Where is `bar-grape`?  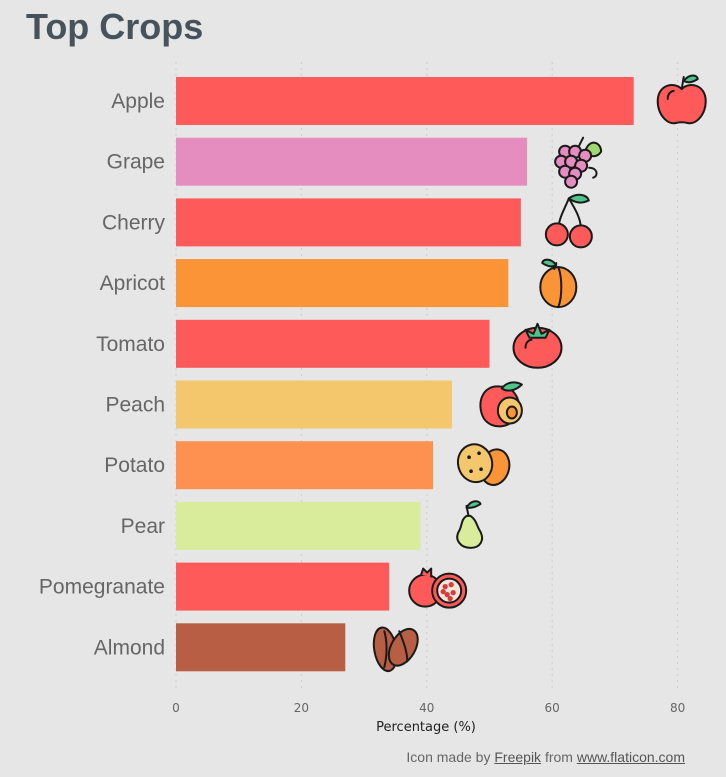
bar-grape is located at coordinates (352, 161).